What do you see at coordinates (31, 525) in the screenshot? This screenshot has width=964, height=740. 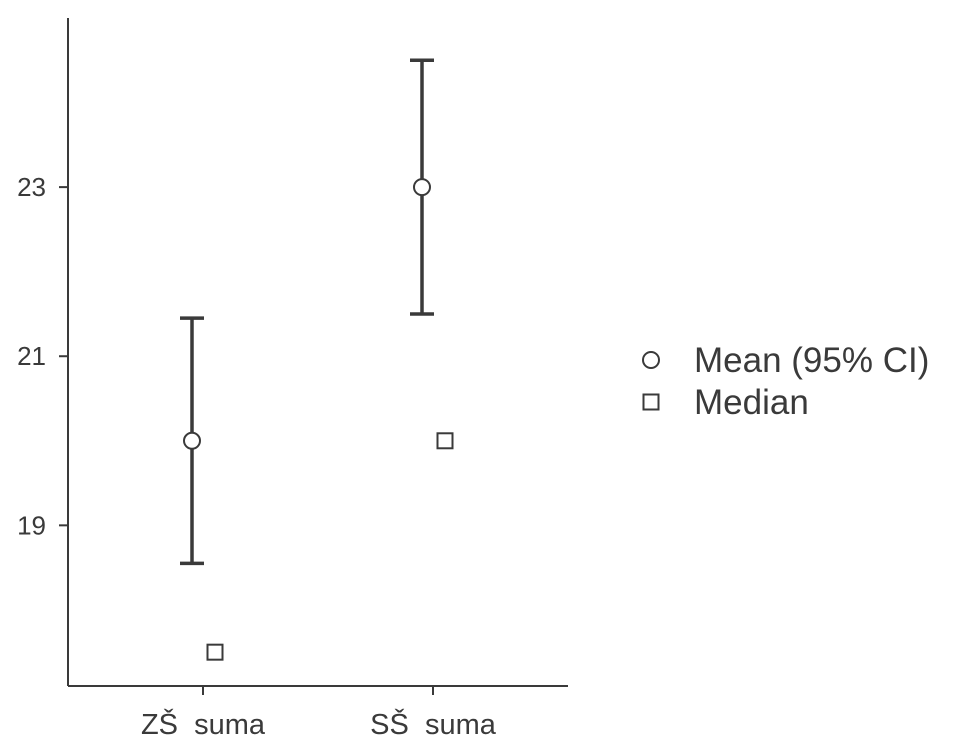 I see `y-tick-label: 19` at bounding box center [31, 525].